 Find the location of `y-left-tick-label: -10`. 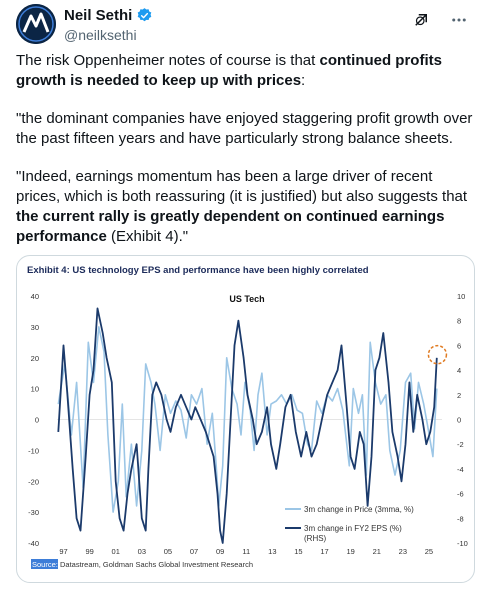

y-left-tick-label: -10 is located at coordinates (33, 450).